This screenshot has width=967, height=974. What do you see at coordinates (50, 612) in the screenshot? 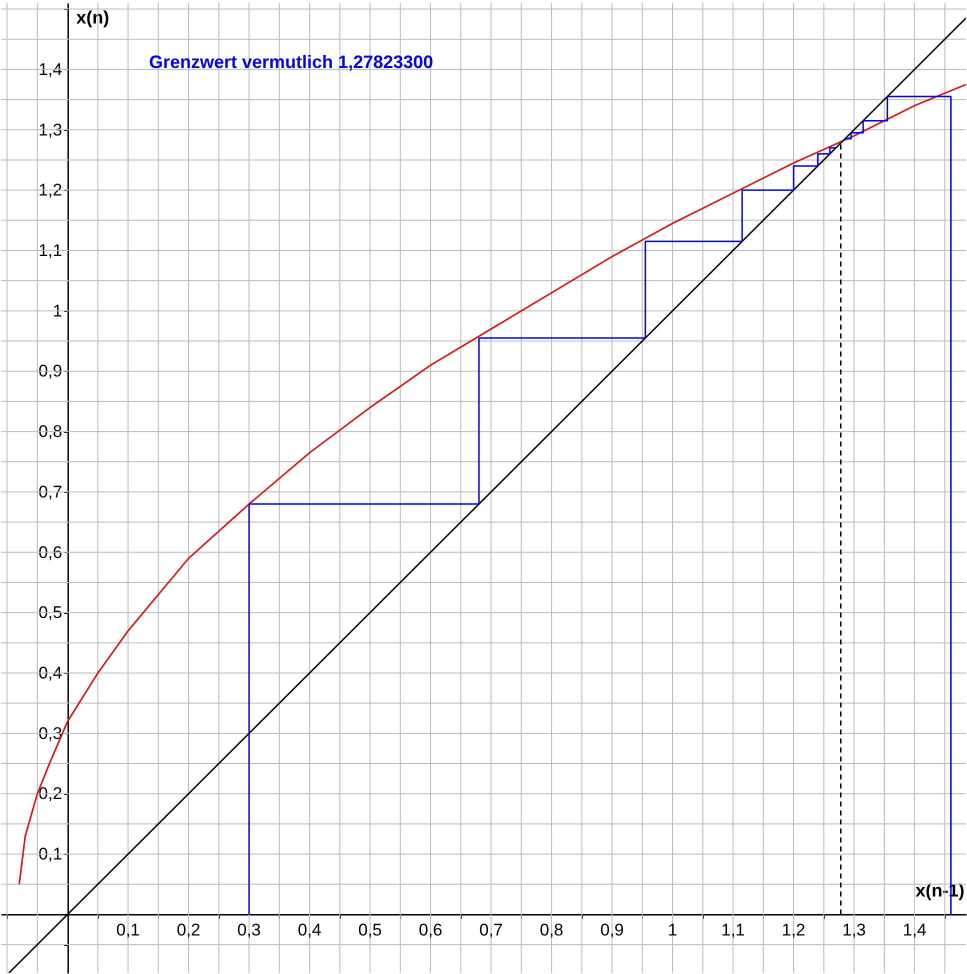
I see `y-tick-label: 0,5` at bounding box center [50, 612].